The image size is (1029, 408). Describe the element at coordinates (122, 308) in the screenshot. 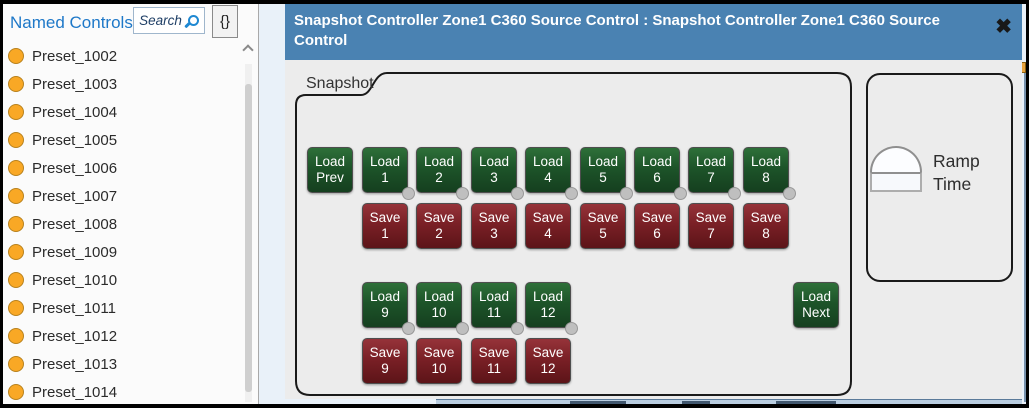

I see `list-item: Preset_1011` at that location.